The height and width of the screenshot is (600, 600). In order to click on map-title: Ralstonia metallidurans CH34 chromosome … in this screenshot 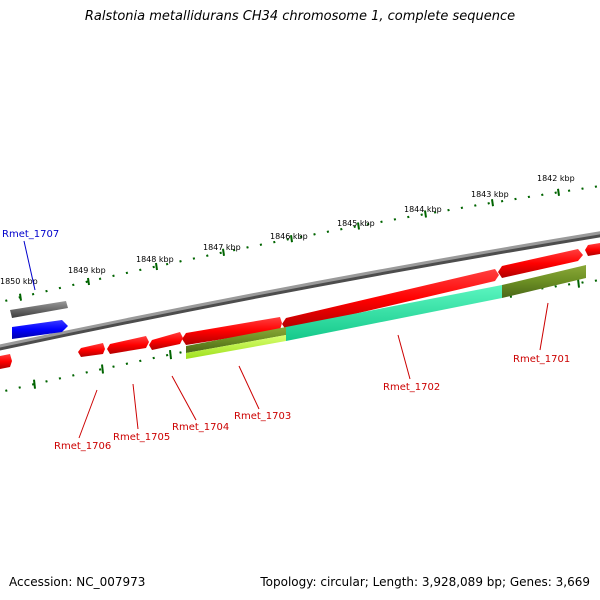, I will do `click(300, 16)`.